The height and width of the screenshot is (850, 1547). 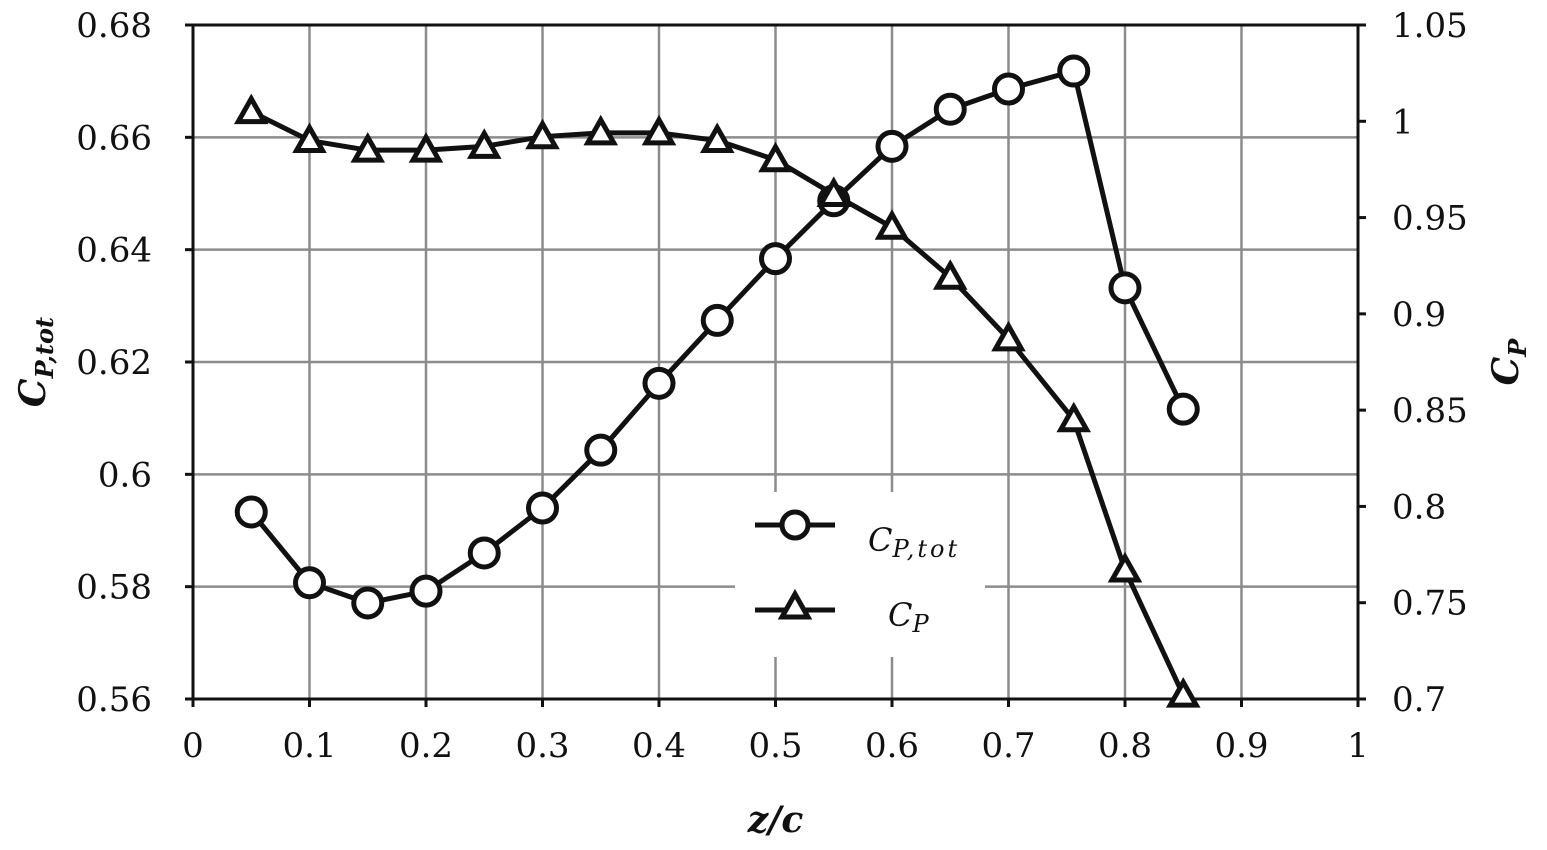 I want to click on right-y-tick-label: 0.9, so click(x=1419, y=315).